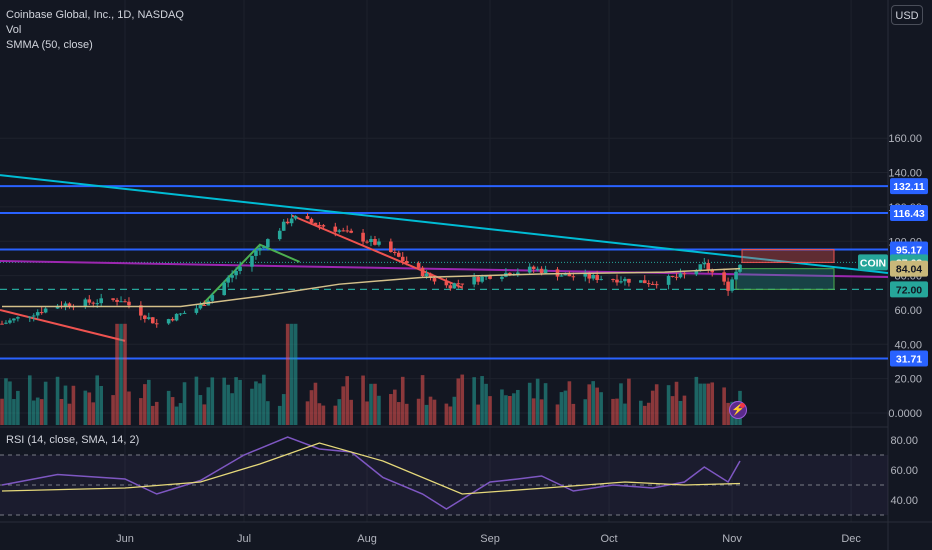 The width and height of the screenshot is (932, 550). I want to click on volume-legend: Vol, so click(14, 30).